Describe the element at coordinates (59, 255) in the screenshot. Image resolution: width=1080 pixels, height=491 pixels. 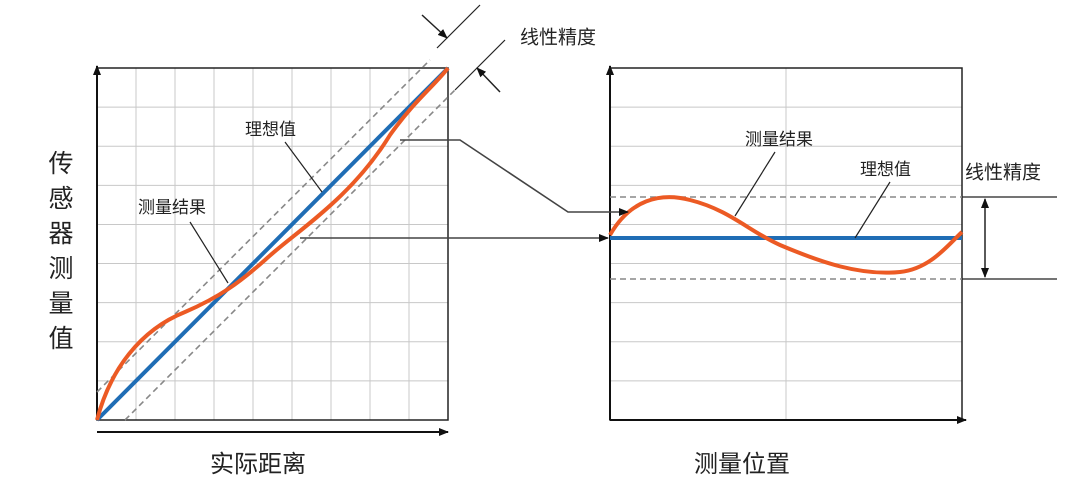
I see `y-axis-label: 传感器测量值` at that location.